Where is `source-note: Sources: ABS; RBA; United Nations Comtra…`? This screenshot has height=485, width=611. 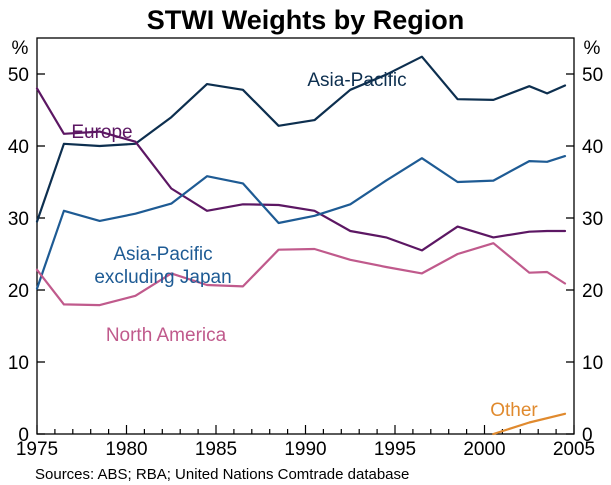 source-note: Sources: ABS; RBA; United Nations Comtra… is located at coordinates (222, 474).